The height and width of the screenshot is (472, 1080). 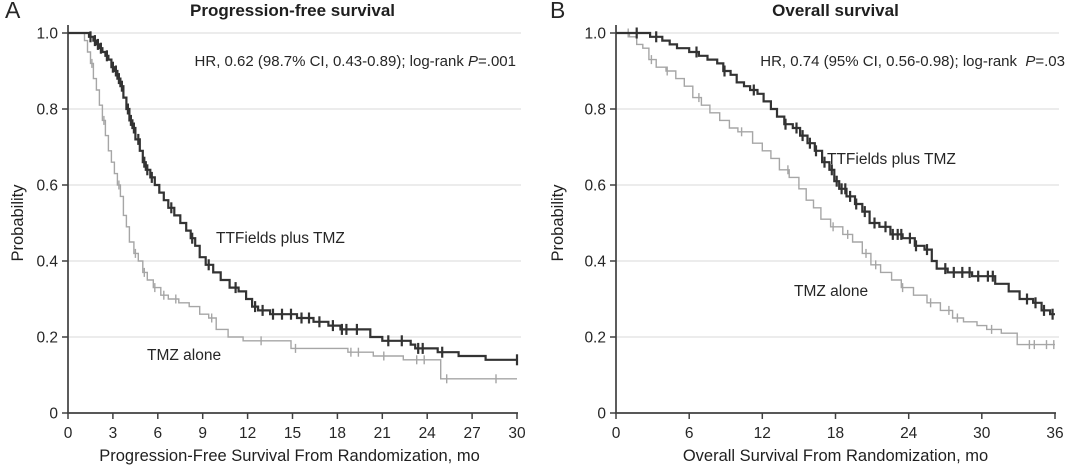 What do you see at coordinates (1050, 61) in the screenshot?
I see `p-value-os: =.03` at bounding box center [1050, 61].